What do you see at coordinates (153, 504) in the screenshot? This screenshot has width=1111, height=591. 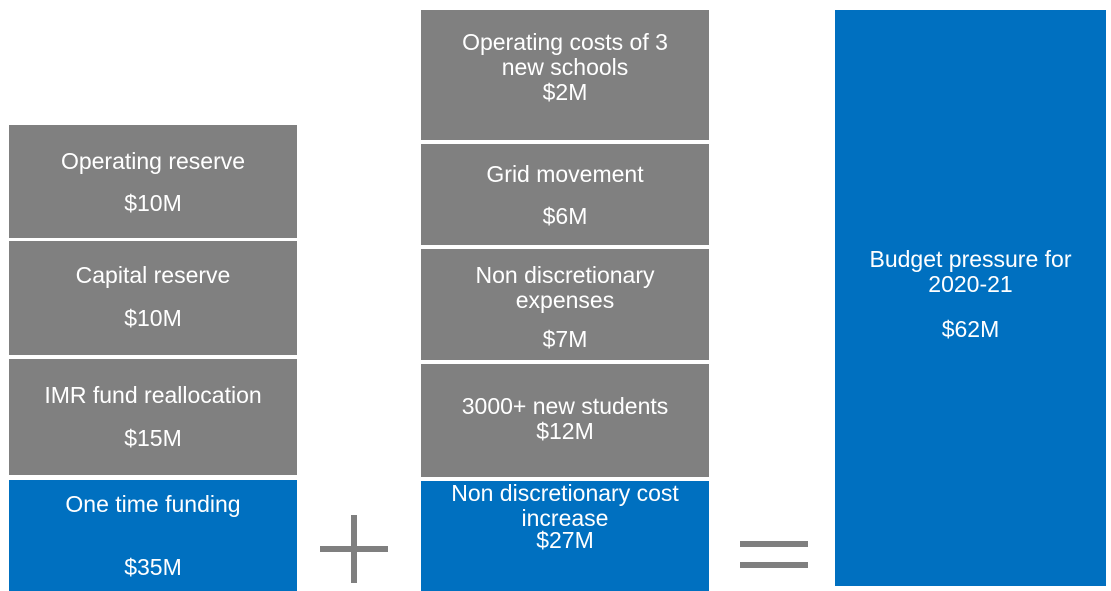 I see `box-label: One time funding` at bounding box center [153, 504].